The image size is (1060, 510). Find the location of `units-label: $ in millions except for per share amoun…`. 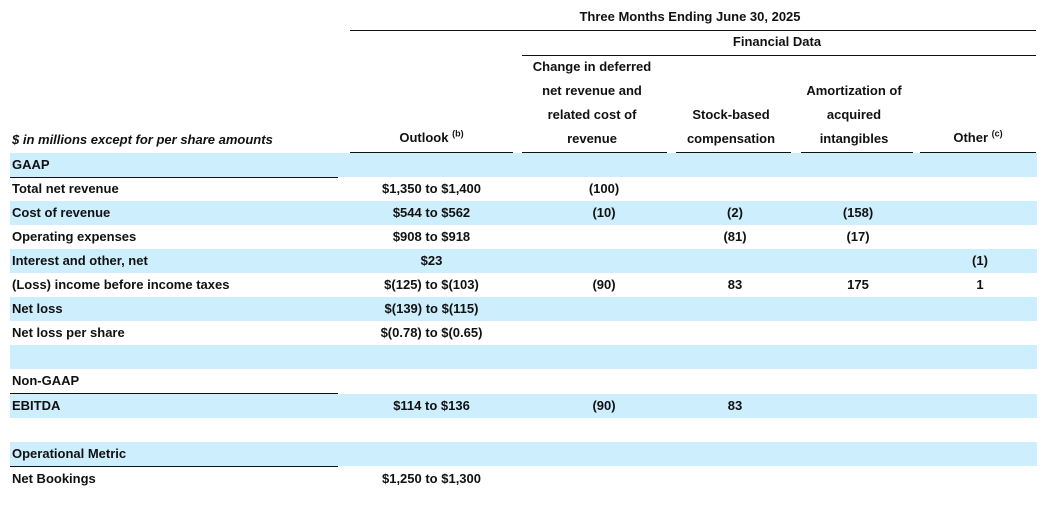

units-label: $ in millions except for per share amoun… is located at coordinates (142, 139).